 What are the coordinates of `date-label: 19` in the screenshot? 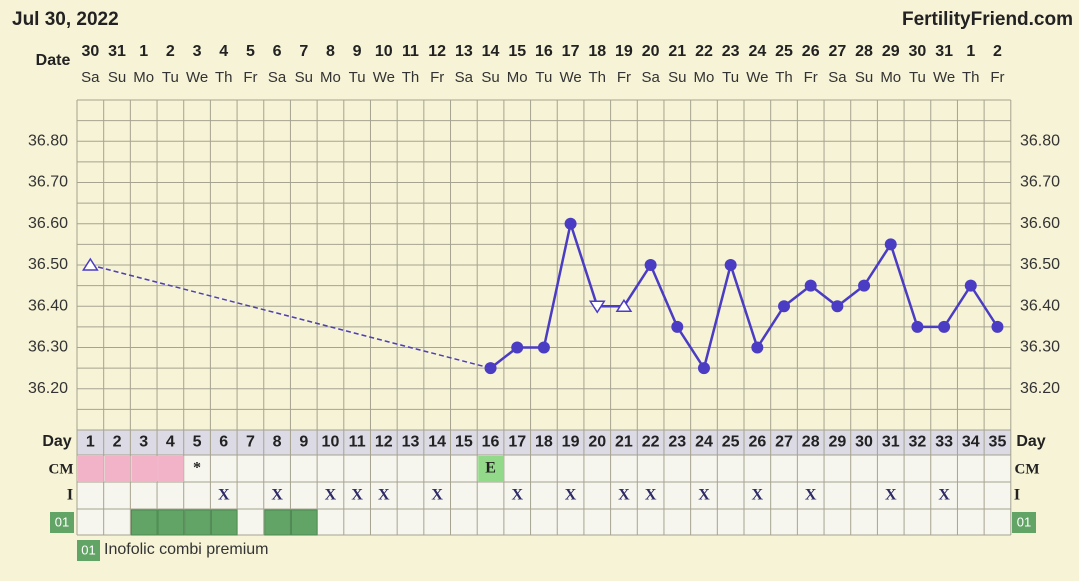 It's located at (624, 51).